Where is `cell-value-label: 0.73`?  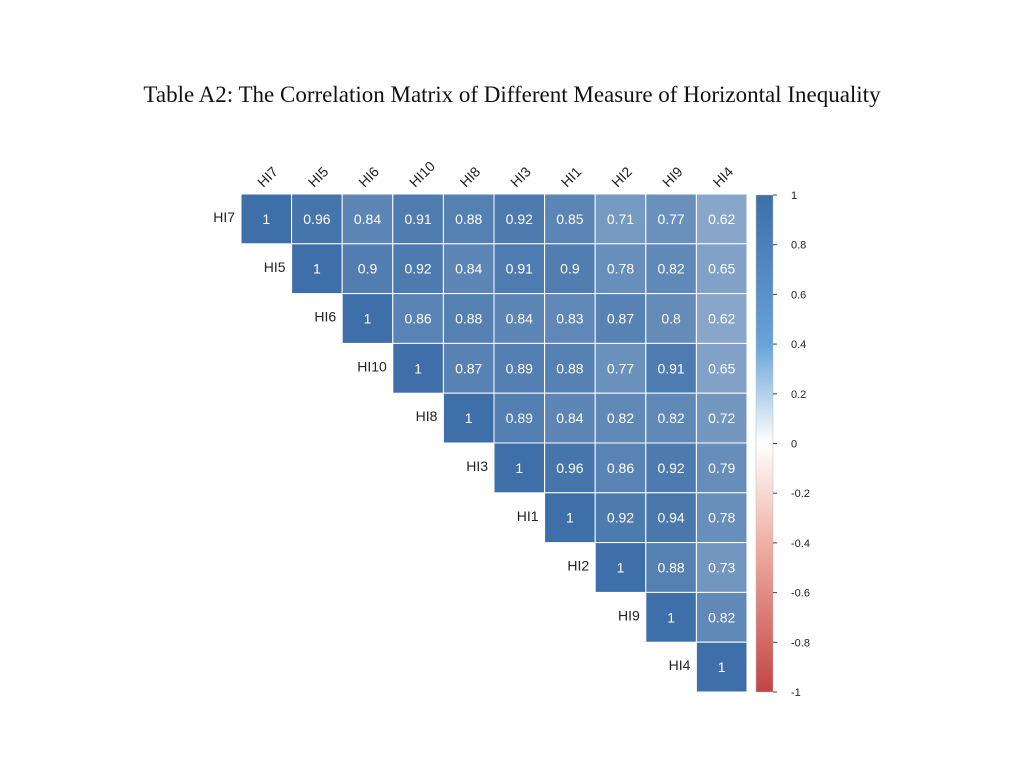
cell-value-label: 0.73 is located at coordinates (721, 568).